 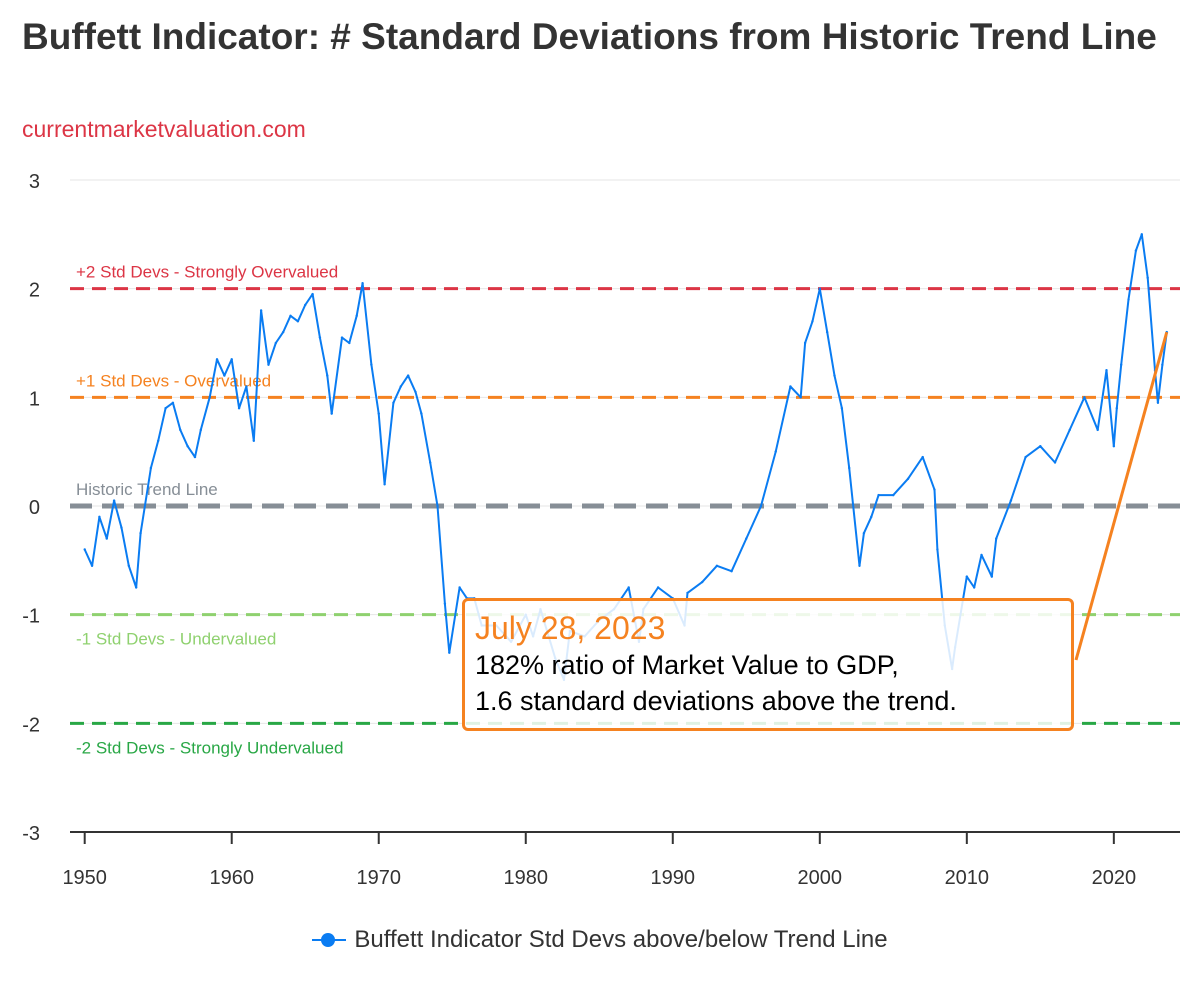 What do you see at coordinates (34, 399) in the screenshot?
I see `y-tick-label: 1` at bounding box center [34, 399].